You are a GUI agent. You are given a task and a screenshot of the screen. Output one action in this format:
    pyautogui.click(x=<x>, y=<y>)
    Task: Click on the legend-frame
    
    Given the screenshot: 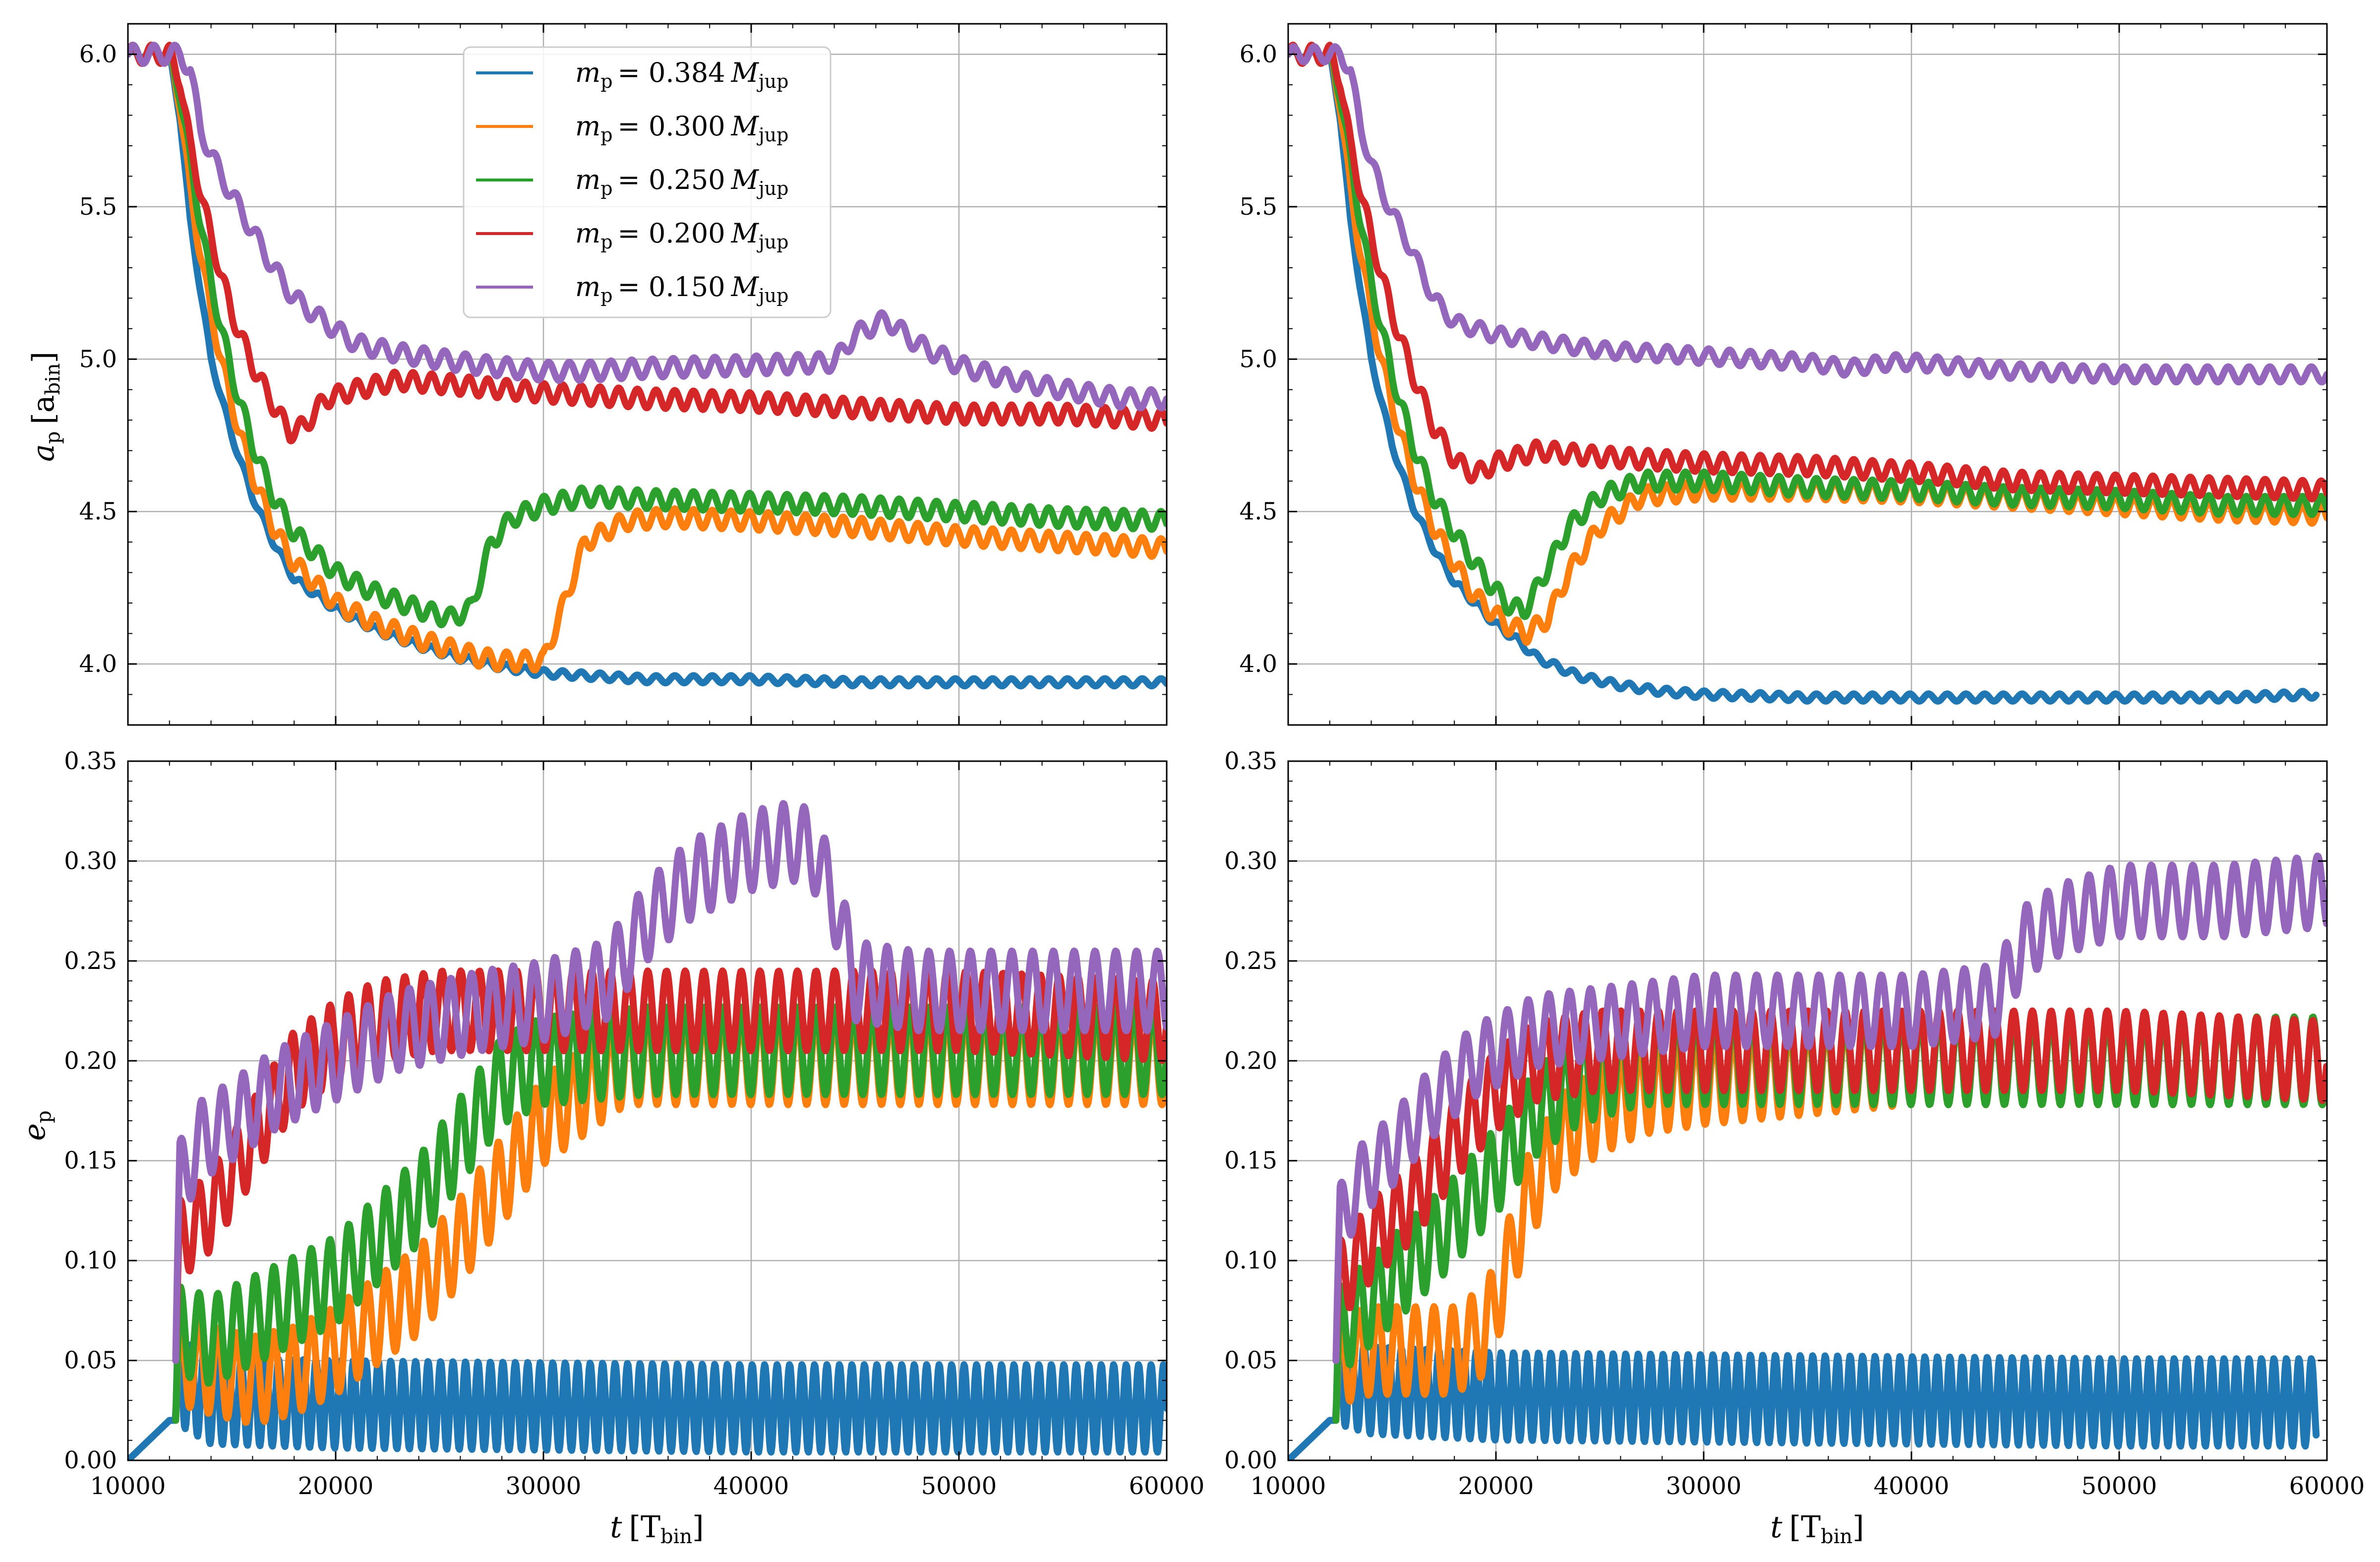 What is the action you would take?
    pyautogui.click(x=647, y=182)
    